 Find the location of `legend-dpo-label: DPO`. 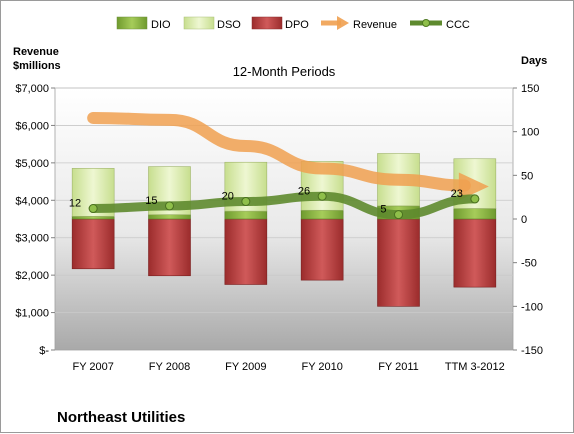

legend-dpo-label: DPO is located at coordinates (297, 25).